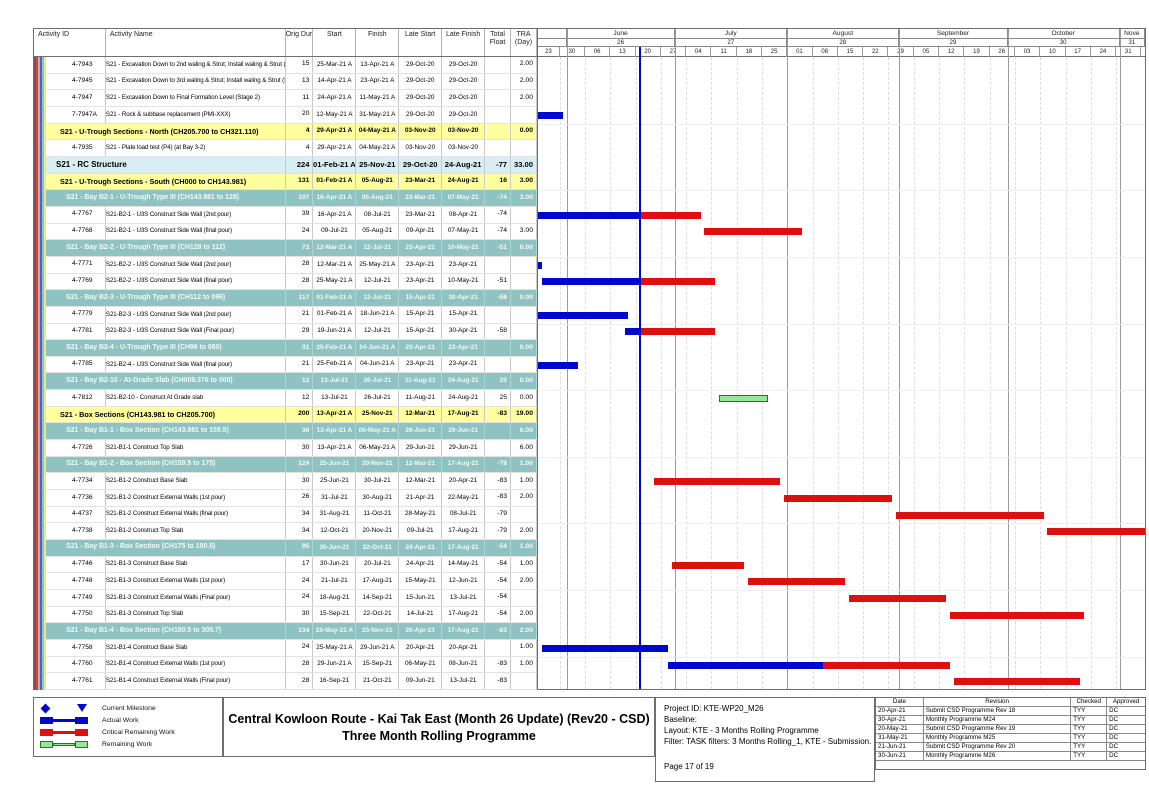  Describe the element at coordinates (71, 708) in the screenshot. I see `milestone-icon` at that location.